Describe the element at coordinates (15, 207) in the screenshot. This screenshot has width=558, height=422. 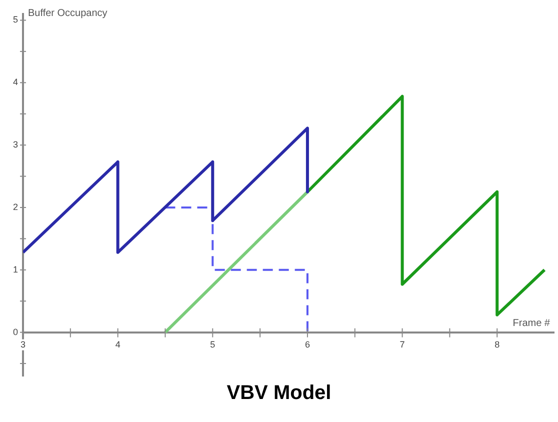
I see `y-tick-label: 2` at that location.